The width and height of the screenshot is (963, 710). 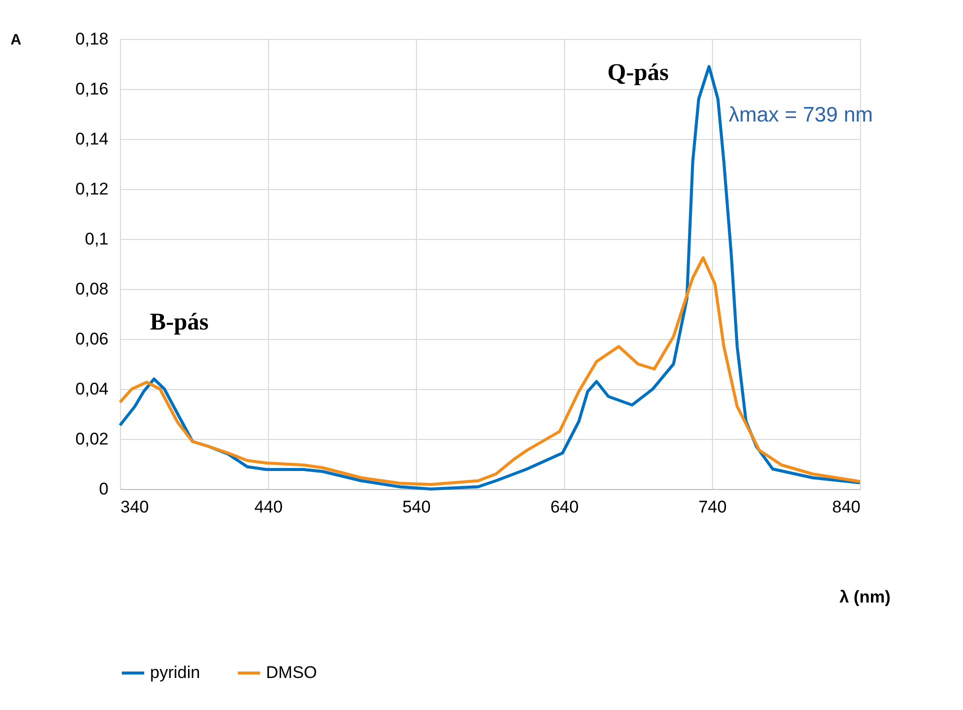 I want to click on legend-label: DMSO, so click(x=291, y=672).